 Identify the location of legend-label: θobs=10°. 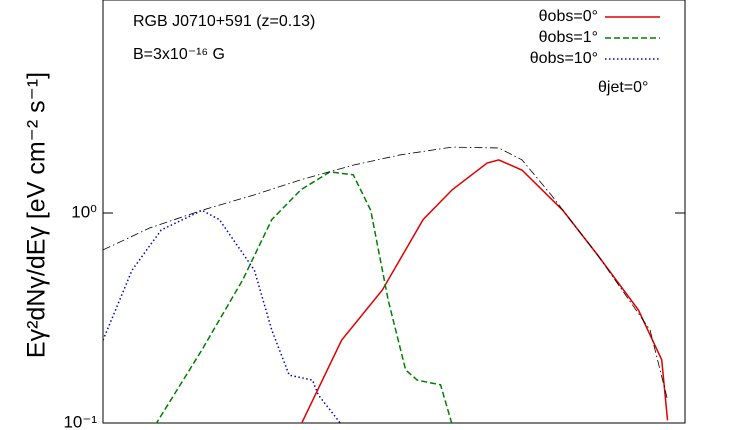
(564, 58).